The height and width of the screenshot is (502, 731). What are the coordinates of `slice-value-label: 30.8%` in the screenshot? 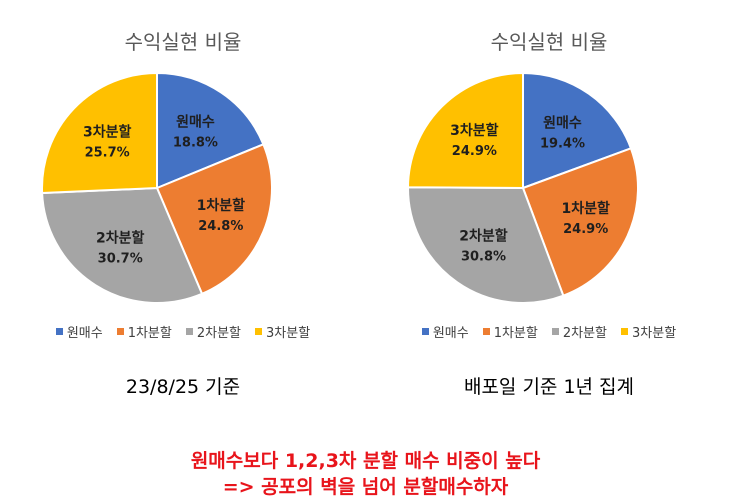 It's located at (483, 257).